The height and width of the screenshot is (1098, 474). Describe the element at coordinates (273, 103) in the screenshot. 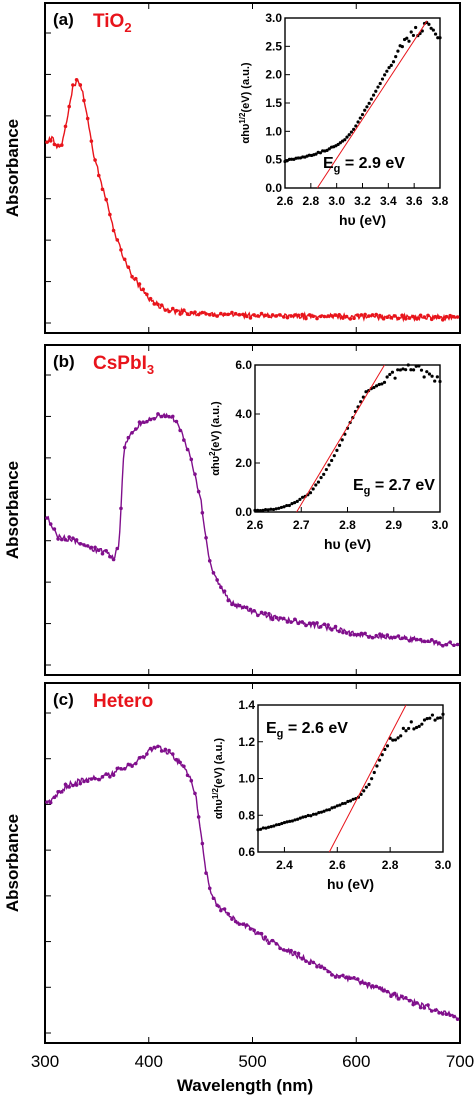

I see `inset-y-tick-label: 1.5` at that location.